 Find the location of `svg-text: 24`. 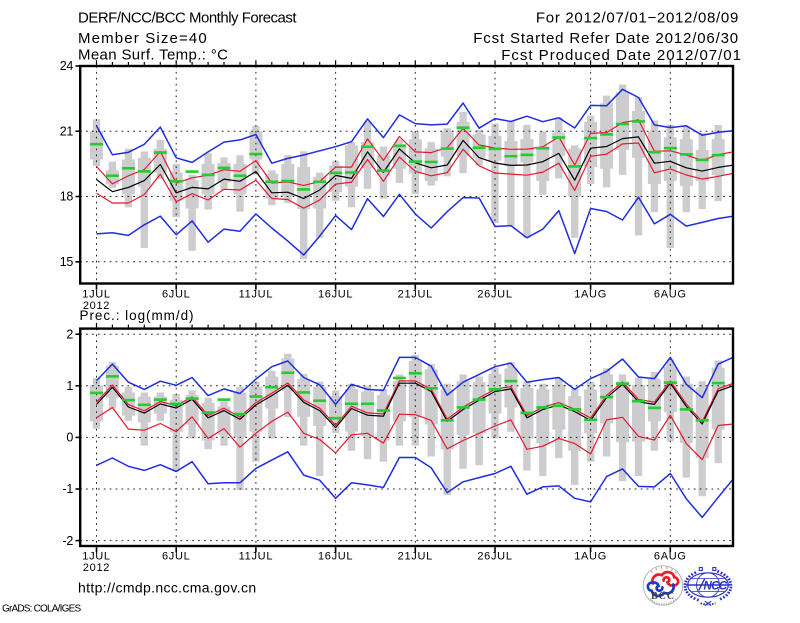

svg-text: 24 is located at coordinates (67, 66).